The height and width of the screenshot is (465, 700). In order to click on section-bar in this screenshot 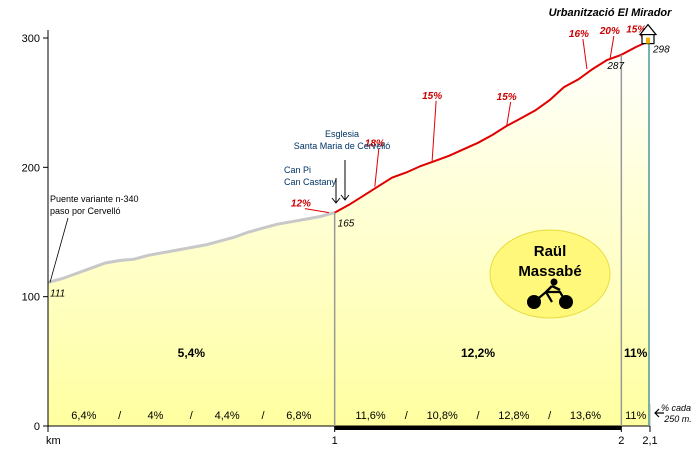, I will do `click(478, 428)`.